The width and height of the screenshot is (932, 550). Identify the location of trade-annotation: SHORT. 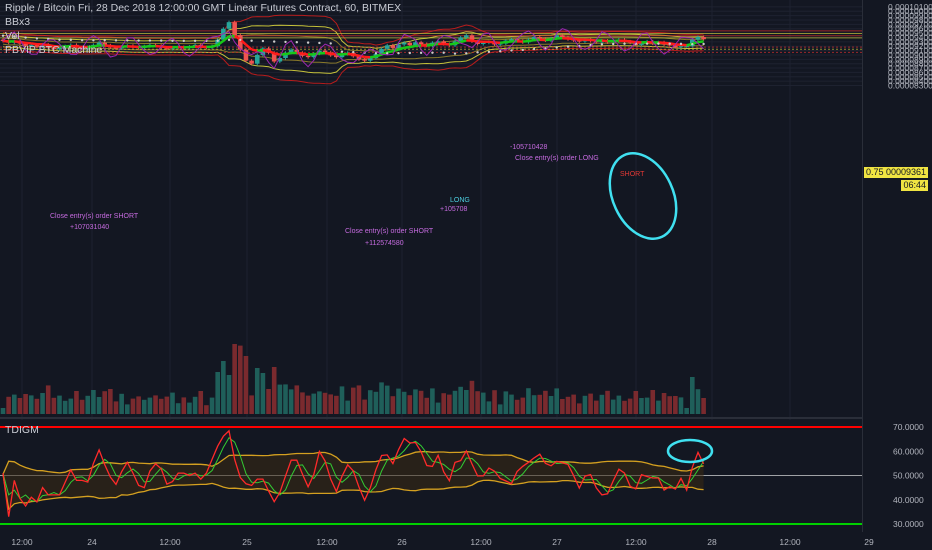
(632, 174).